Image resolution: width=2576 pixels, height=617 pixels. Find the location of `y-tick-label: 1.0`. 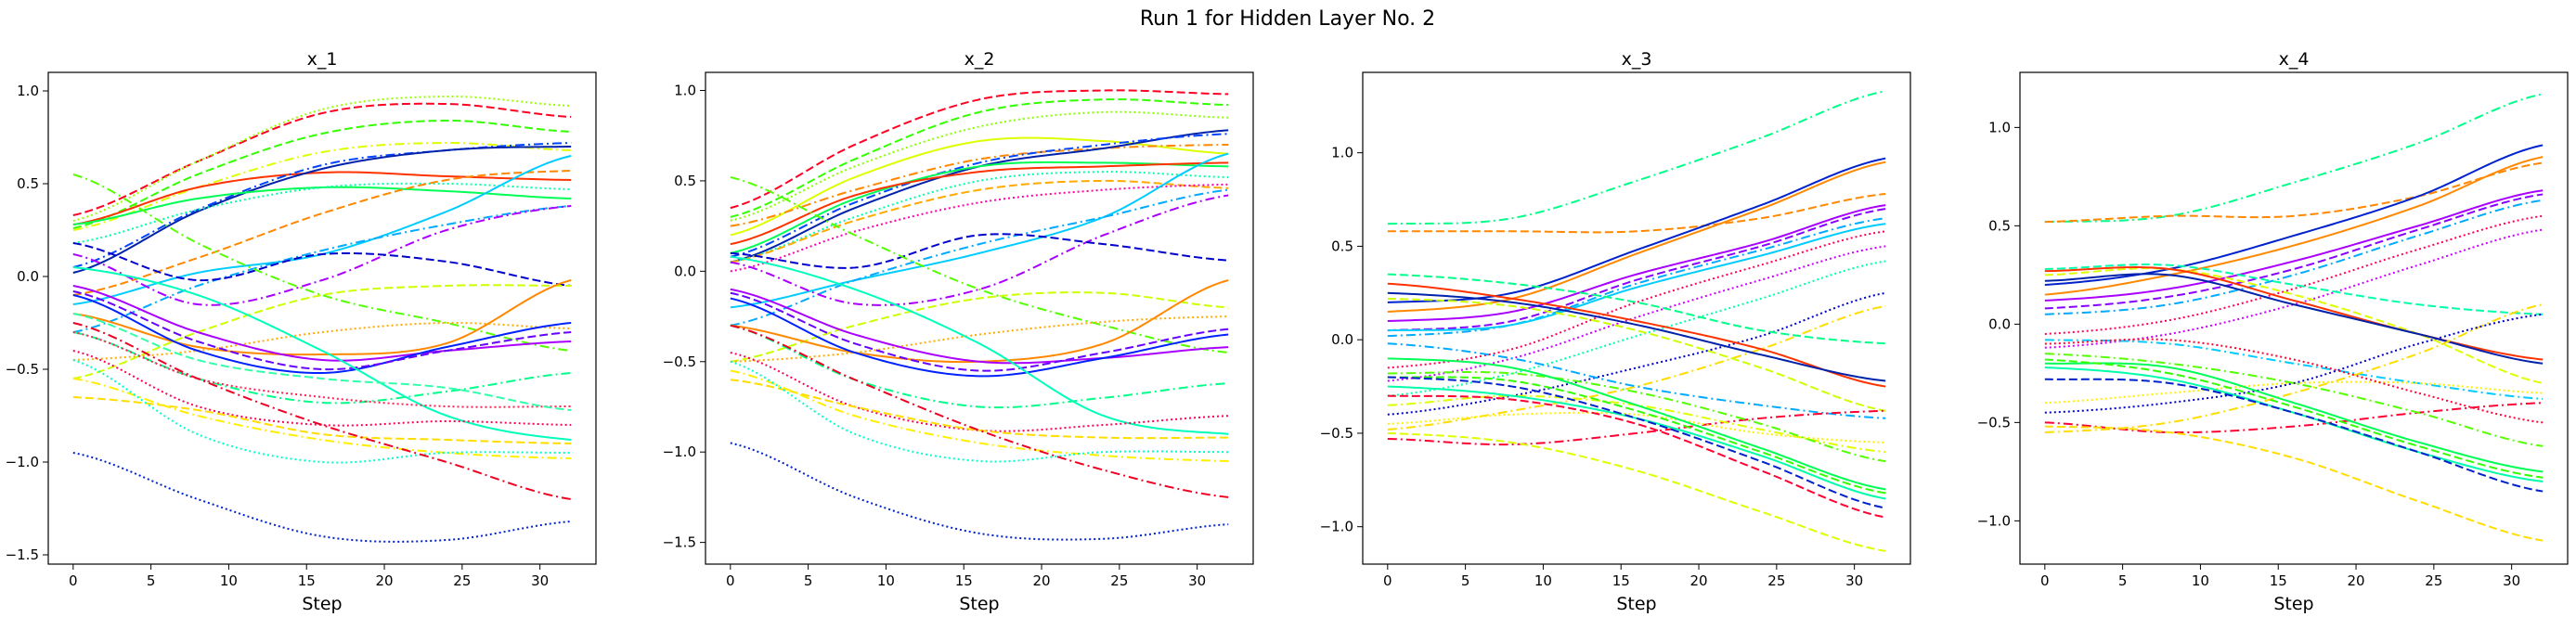

y-tick-label: 1.0 is located at coordinates (1342, 153).